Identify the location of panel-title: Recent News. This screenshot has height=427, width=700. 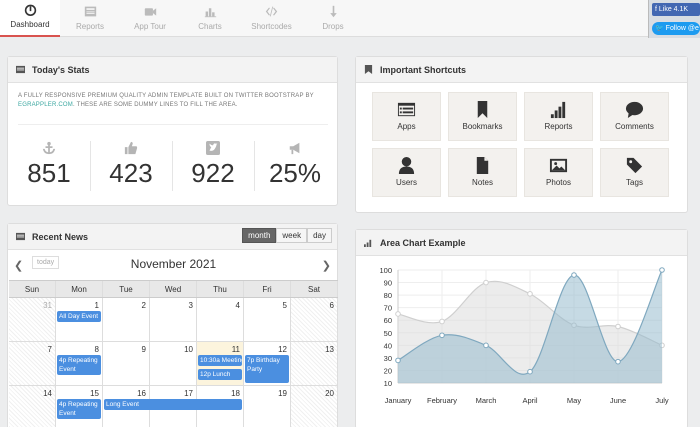
(60, 236).